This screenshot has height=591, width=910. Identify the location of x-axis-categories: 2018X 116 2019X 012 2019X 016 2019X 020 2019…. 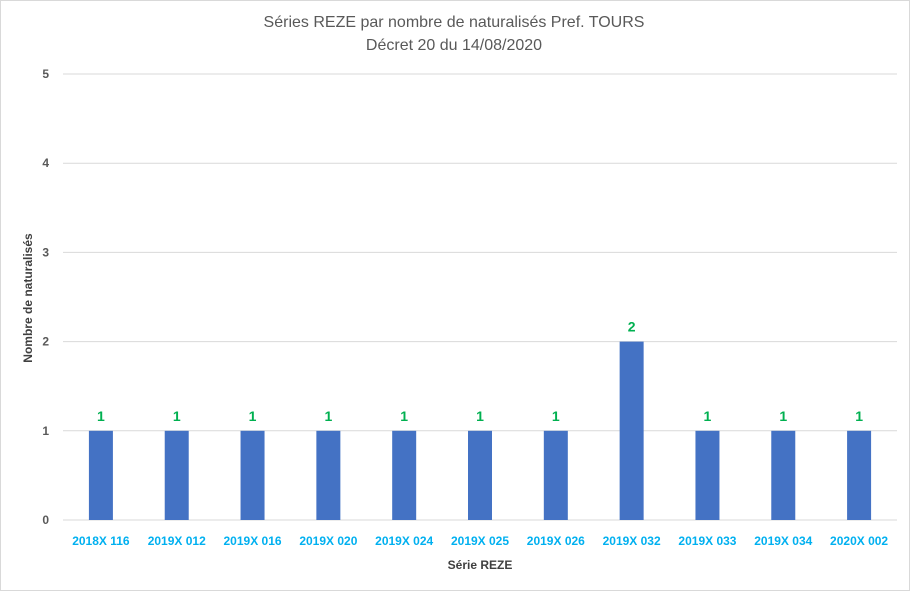
(480, 541).